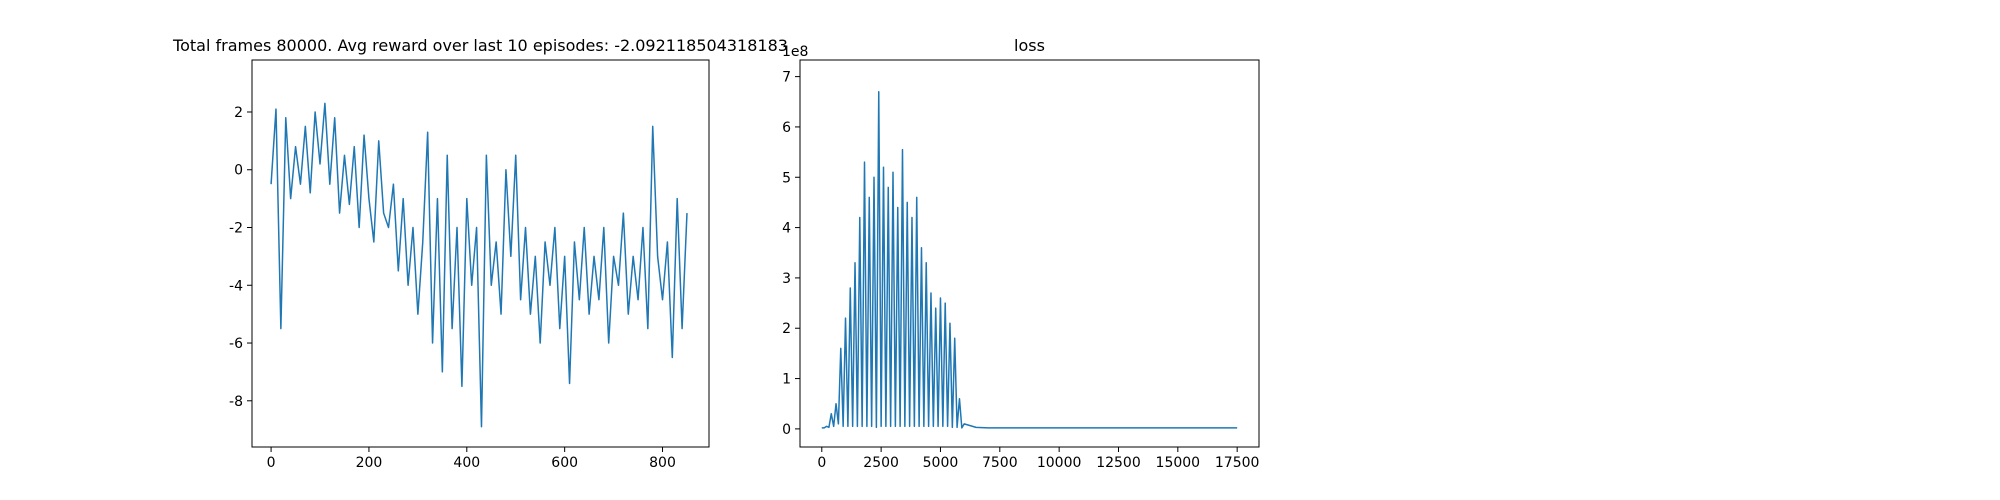 Image resolution: width=2000 pixels, height=500 pixels. I want to click on x-tick-label: 7500, so click(1000, 463).